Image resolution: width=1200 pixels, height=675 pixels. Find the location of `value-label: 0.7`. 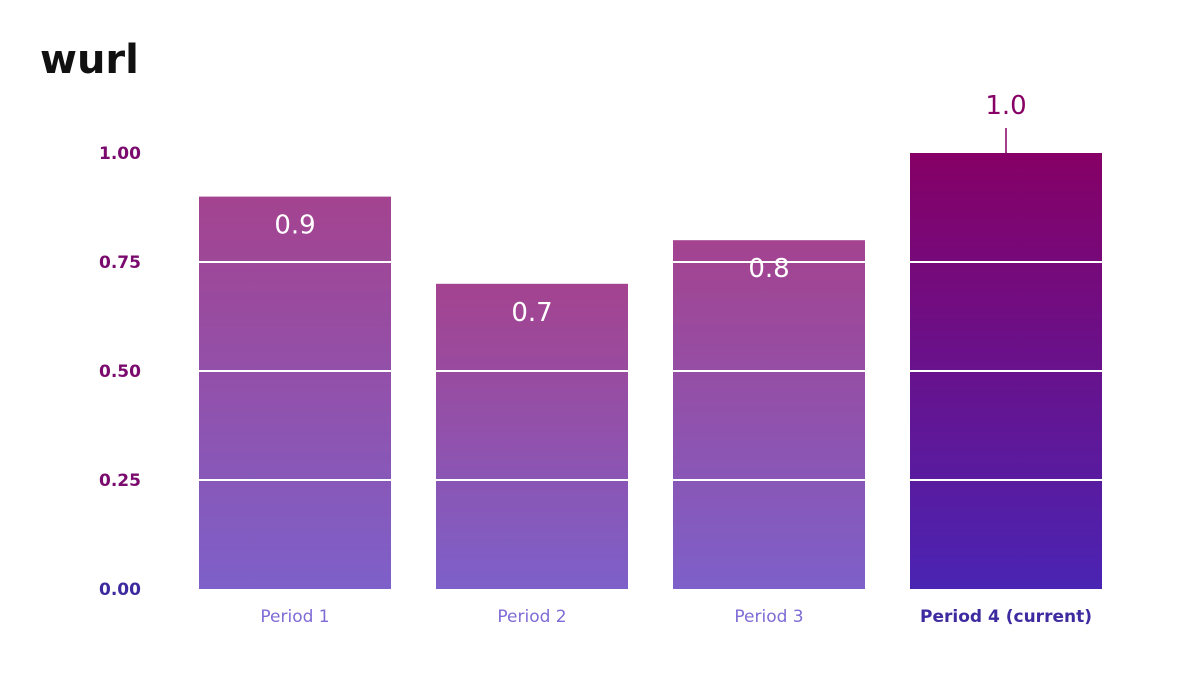

value-label: 0.7 is located at coordinates (531, 313).